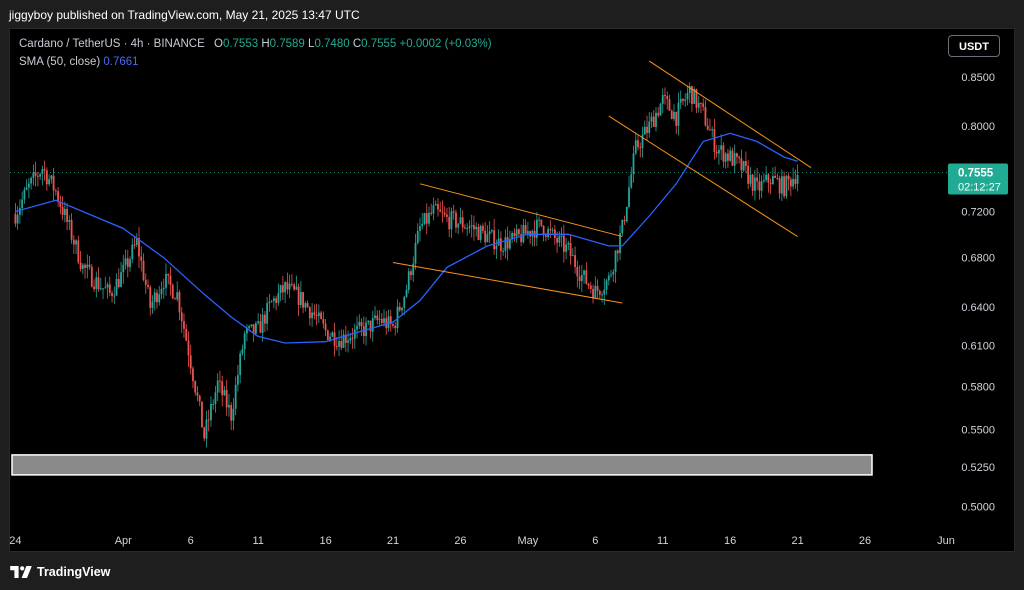 The image size is (1024, 590). I want to click on y-tick-label: 0.6800, so click(978, 259).